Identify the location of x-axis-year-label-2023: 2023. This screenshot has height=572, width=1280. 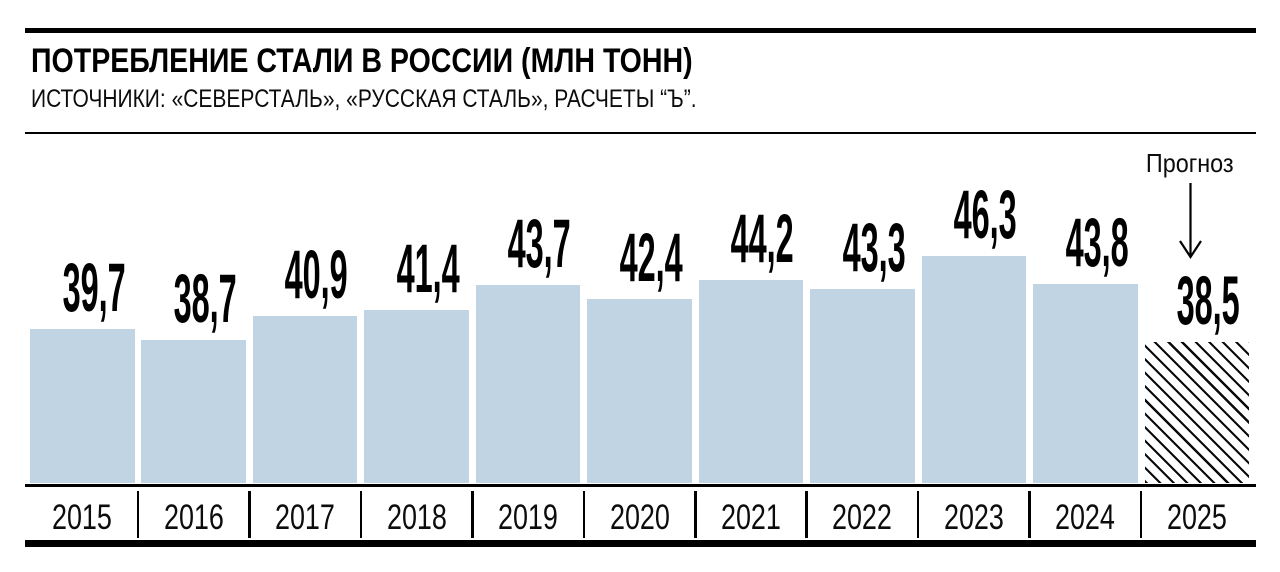
(974, 517).